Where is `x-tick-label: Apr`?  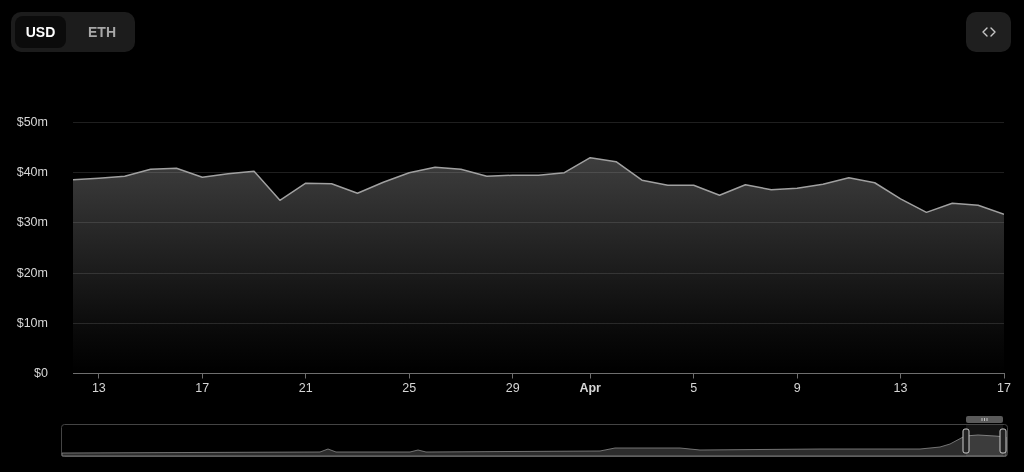
x-tick-label: Apr is located at coordinates (590, 388).